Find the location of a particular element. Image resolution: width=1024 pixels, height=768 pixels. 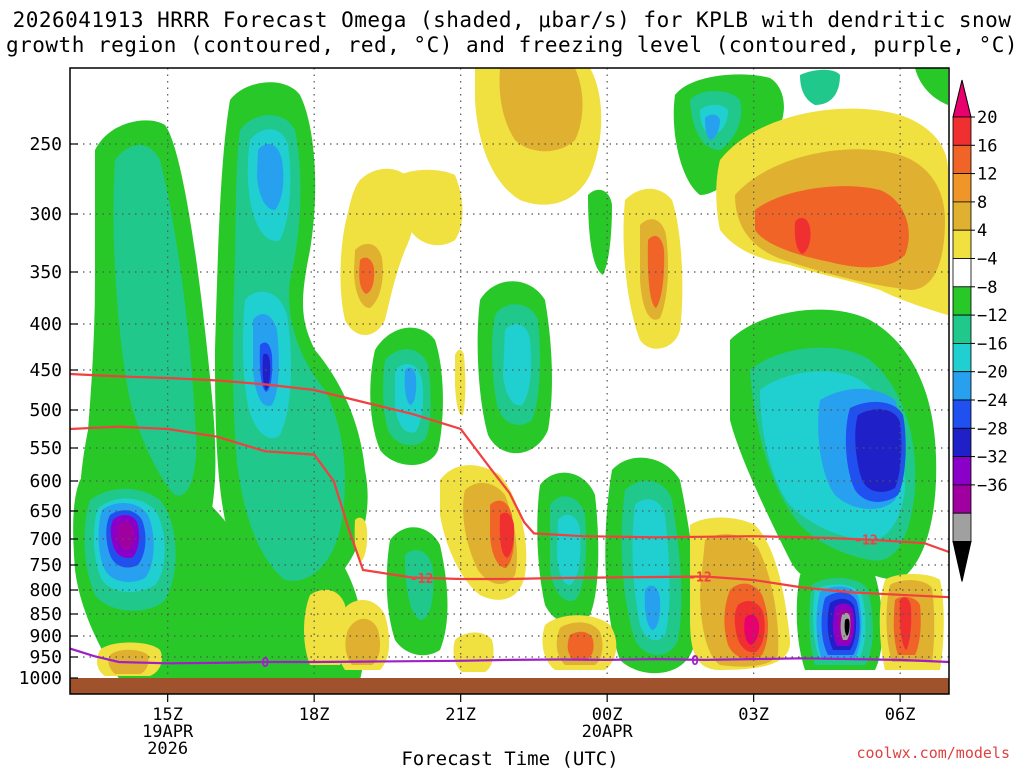

colorbar-bottom-arrow is located at coordinates (962, 561).